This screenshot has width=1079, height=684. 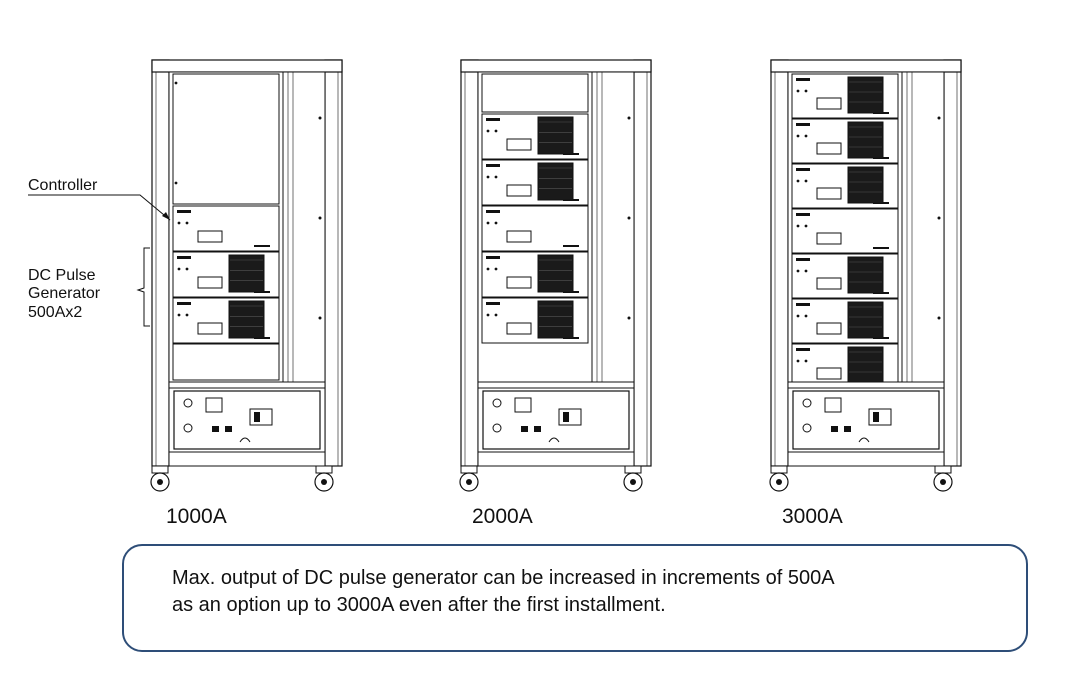 What do you see at coordinates (779, 469) in the screenshot?
I see `left-caster-mount` at bounding box center [779, 469].